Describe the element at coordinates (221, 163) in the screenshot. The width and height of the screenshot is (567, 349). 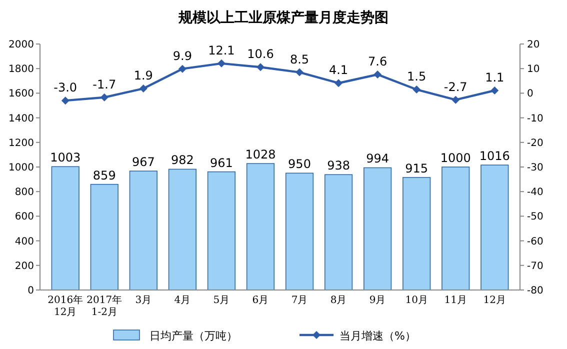
I see `data-label: 961` at that location.